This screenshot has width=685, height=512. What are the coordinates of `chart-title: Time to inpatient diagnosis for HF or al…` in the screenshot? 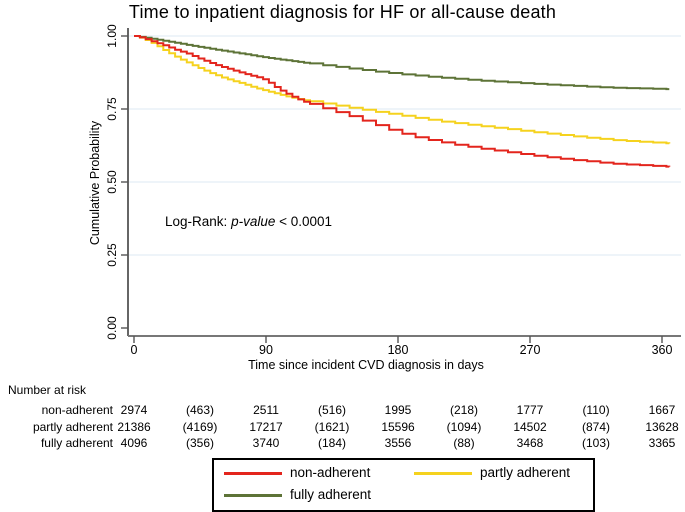 It's located at (342, 12).